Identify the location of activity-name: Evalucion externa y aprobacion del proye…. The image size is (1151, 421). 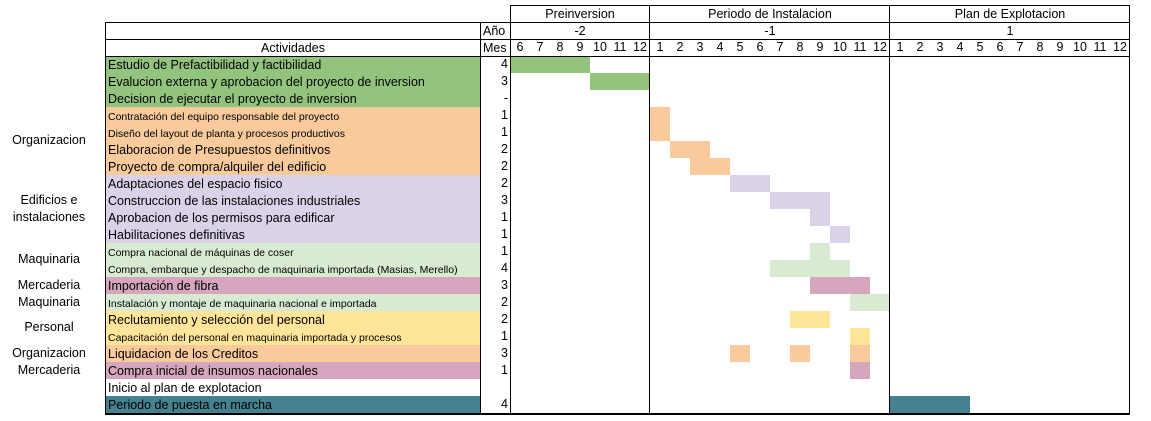
(293, 81).